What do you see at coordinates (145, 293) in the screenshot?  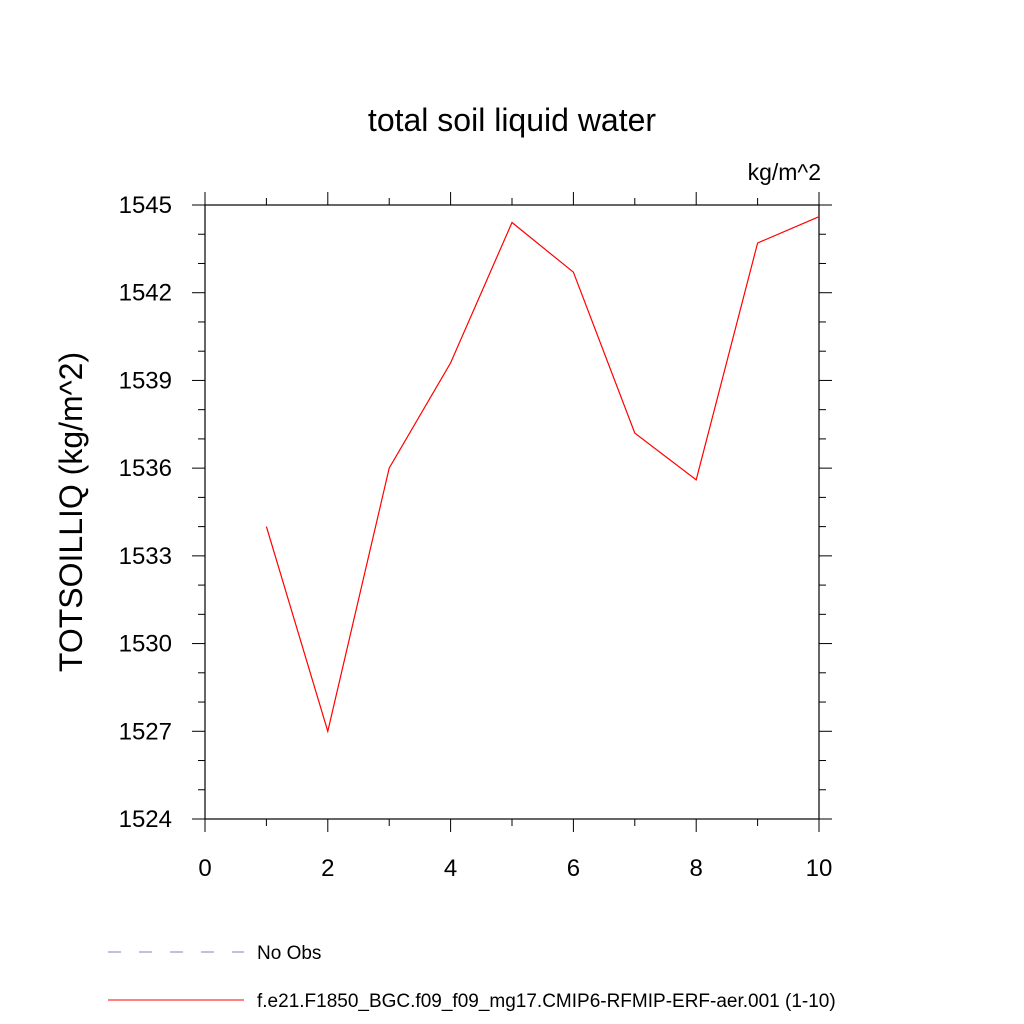 I see `y-tick-label: 1542` at bounding box center [145, 293].